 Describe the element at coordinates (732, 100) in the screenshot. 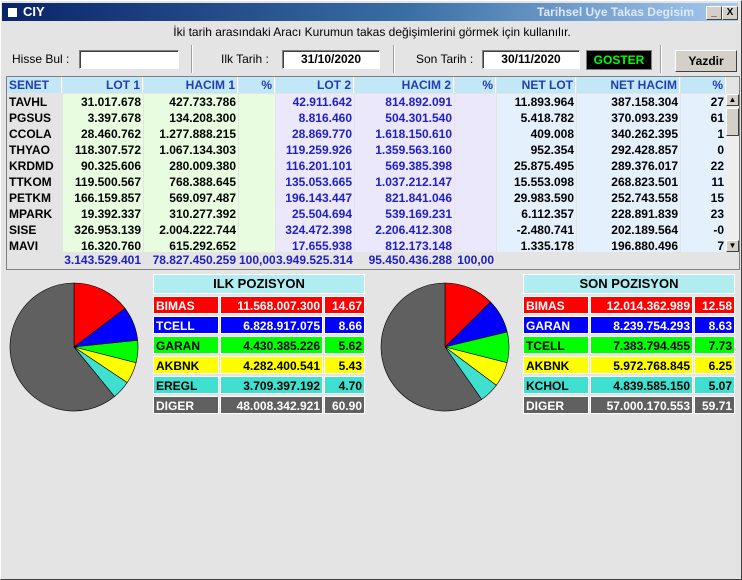

I see `scroll-up-arrow: ▲` at that location.